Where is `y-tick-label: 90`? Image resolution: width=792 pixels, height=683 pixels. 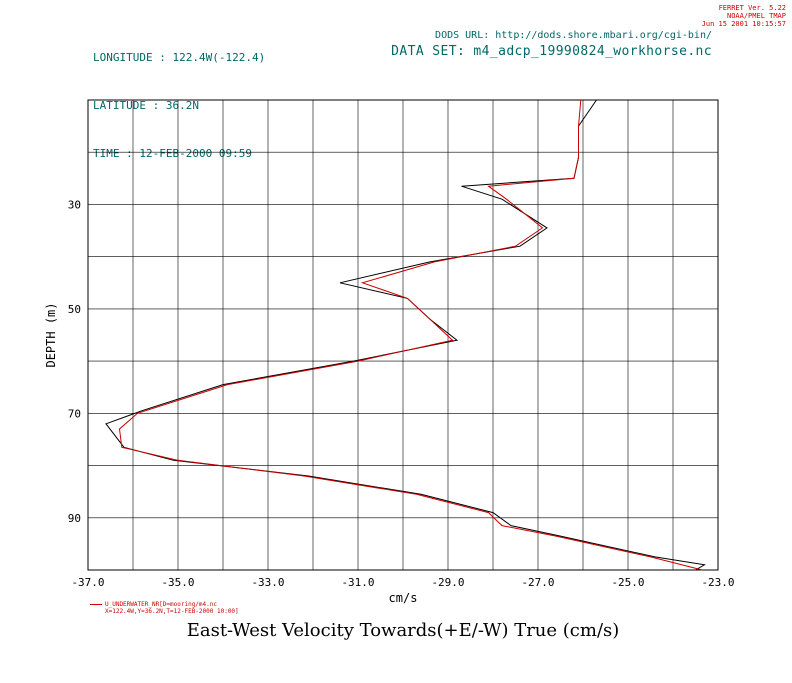
y-tick-label: 90 is located at coordinates (74, 518).